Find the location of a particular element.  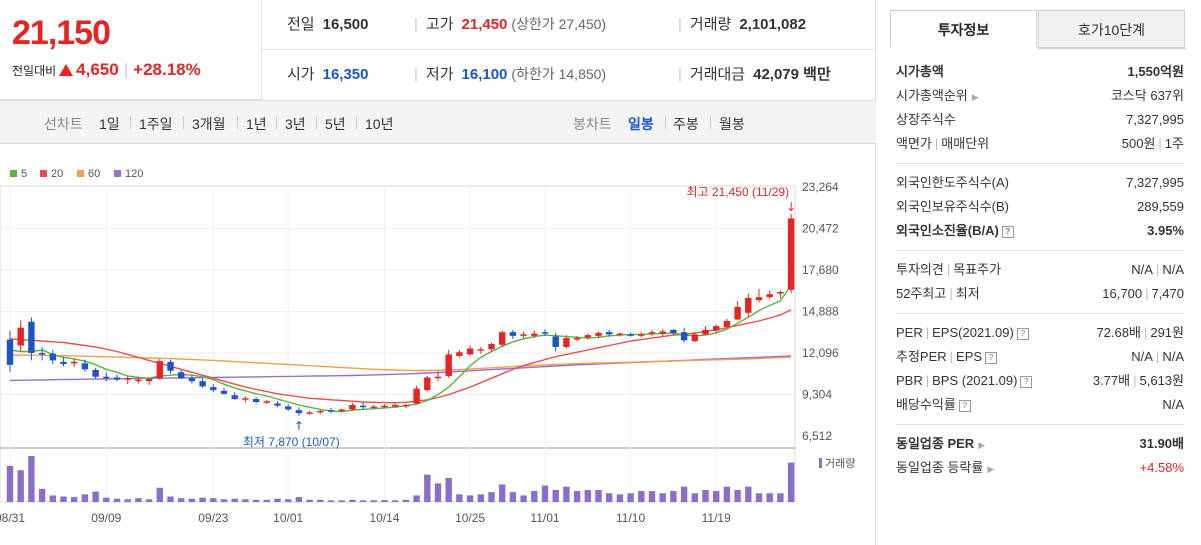

tab-orderbook: 호가10단계 is located at coordinates (1111, 29).